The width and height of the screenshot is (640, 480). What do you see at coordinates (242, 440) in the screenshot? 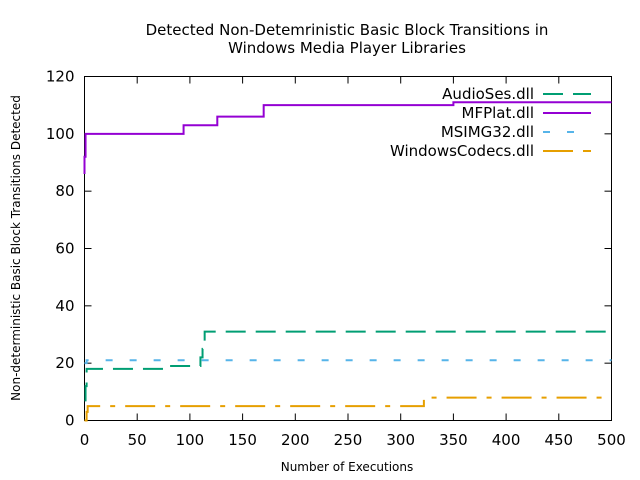
I see `x-tick-label: 150` at bounding box center [242, 440].